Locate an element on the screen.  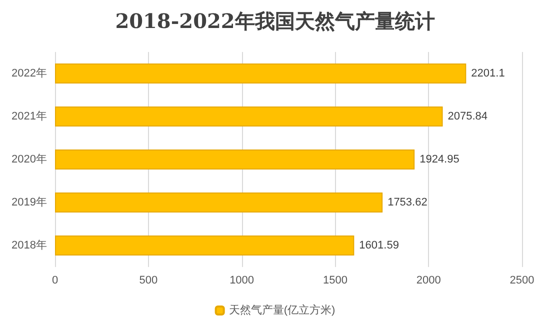
chart-title: 2018-2022年我国天然气产量统计 is located at coordinates (275, 21).